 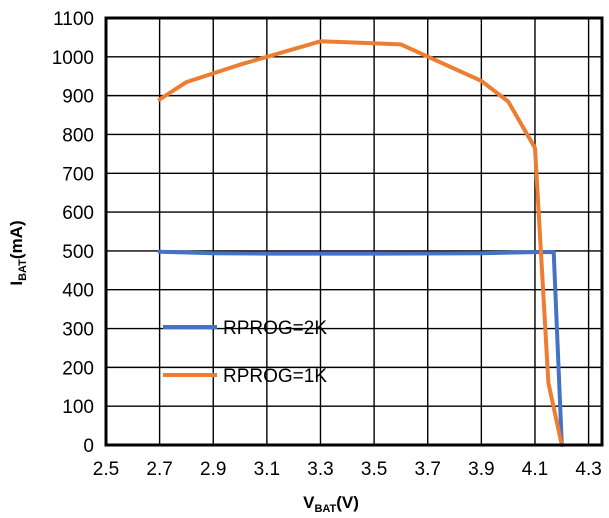 What do you see at coordinates (159, 469) in the screenshot?
I see `x-tick-label: 2.7` at bounding box center [159, 469].